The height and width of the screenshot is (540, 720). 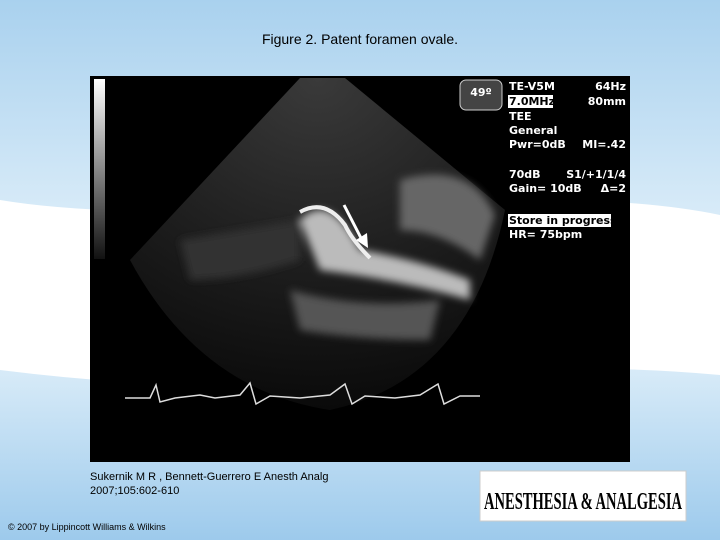 I want to click on overlay-text: Store in progress, so click(x=563, y=220).